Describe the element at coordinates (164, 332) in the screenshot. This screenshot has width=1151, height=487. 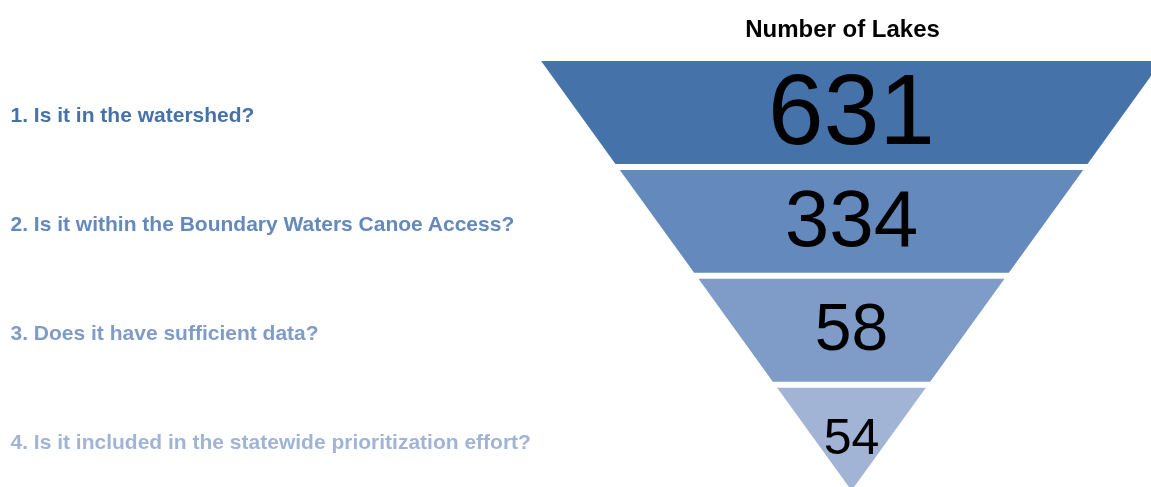
I see `category-label: 3. Does it have sufficient data?` at that location.